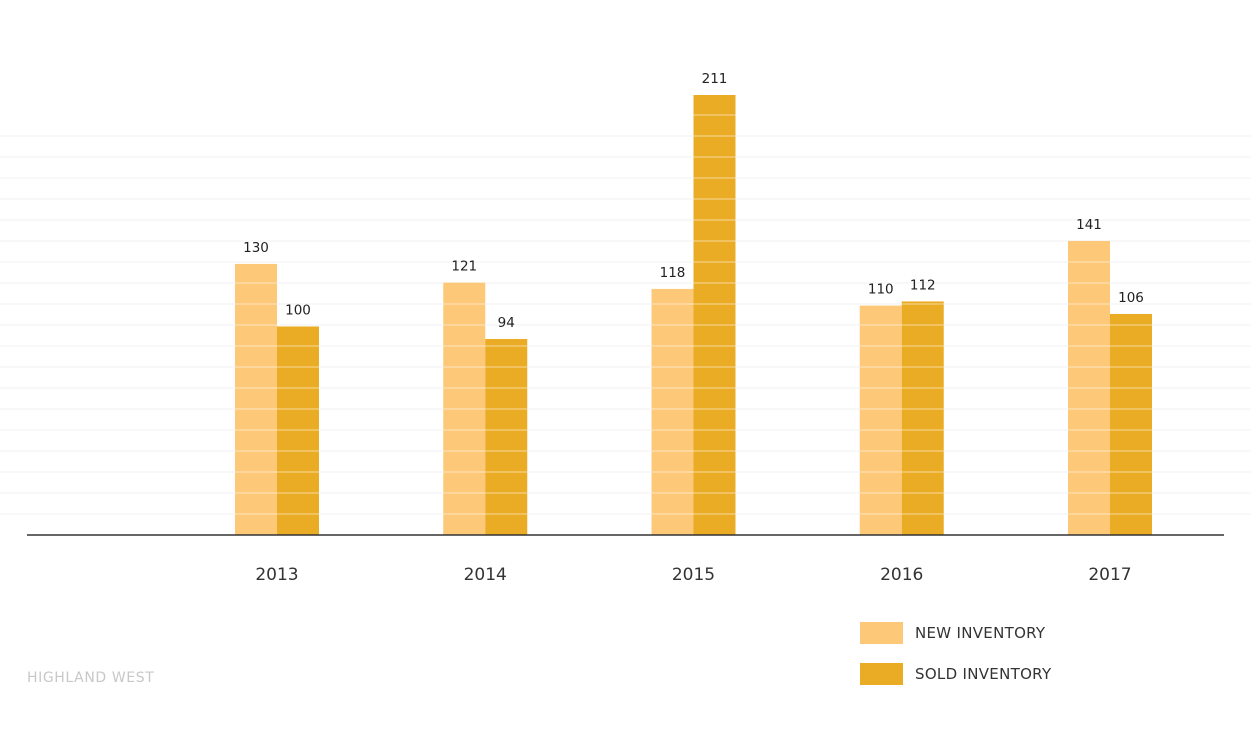  What do you see at coordinates (672, 411) in the screenshot?
I see `bar-new-inventory-2015` at bounding box center [672, 411].